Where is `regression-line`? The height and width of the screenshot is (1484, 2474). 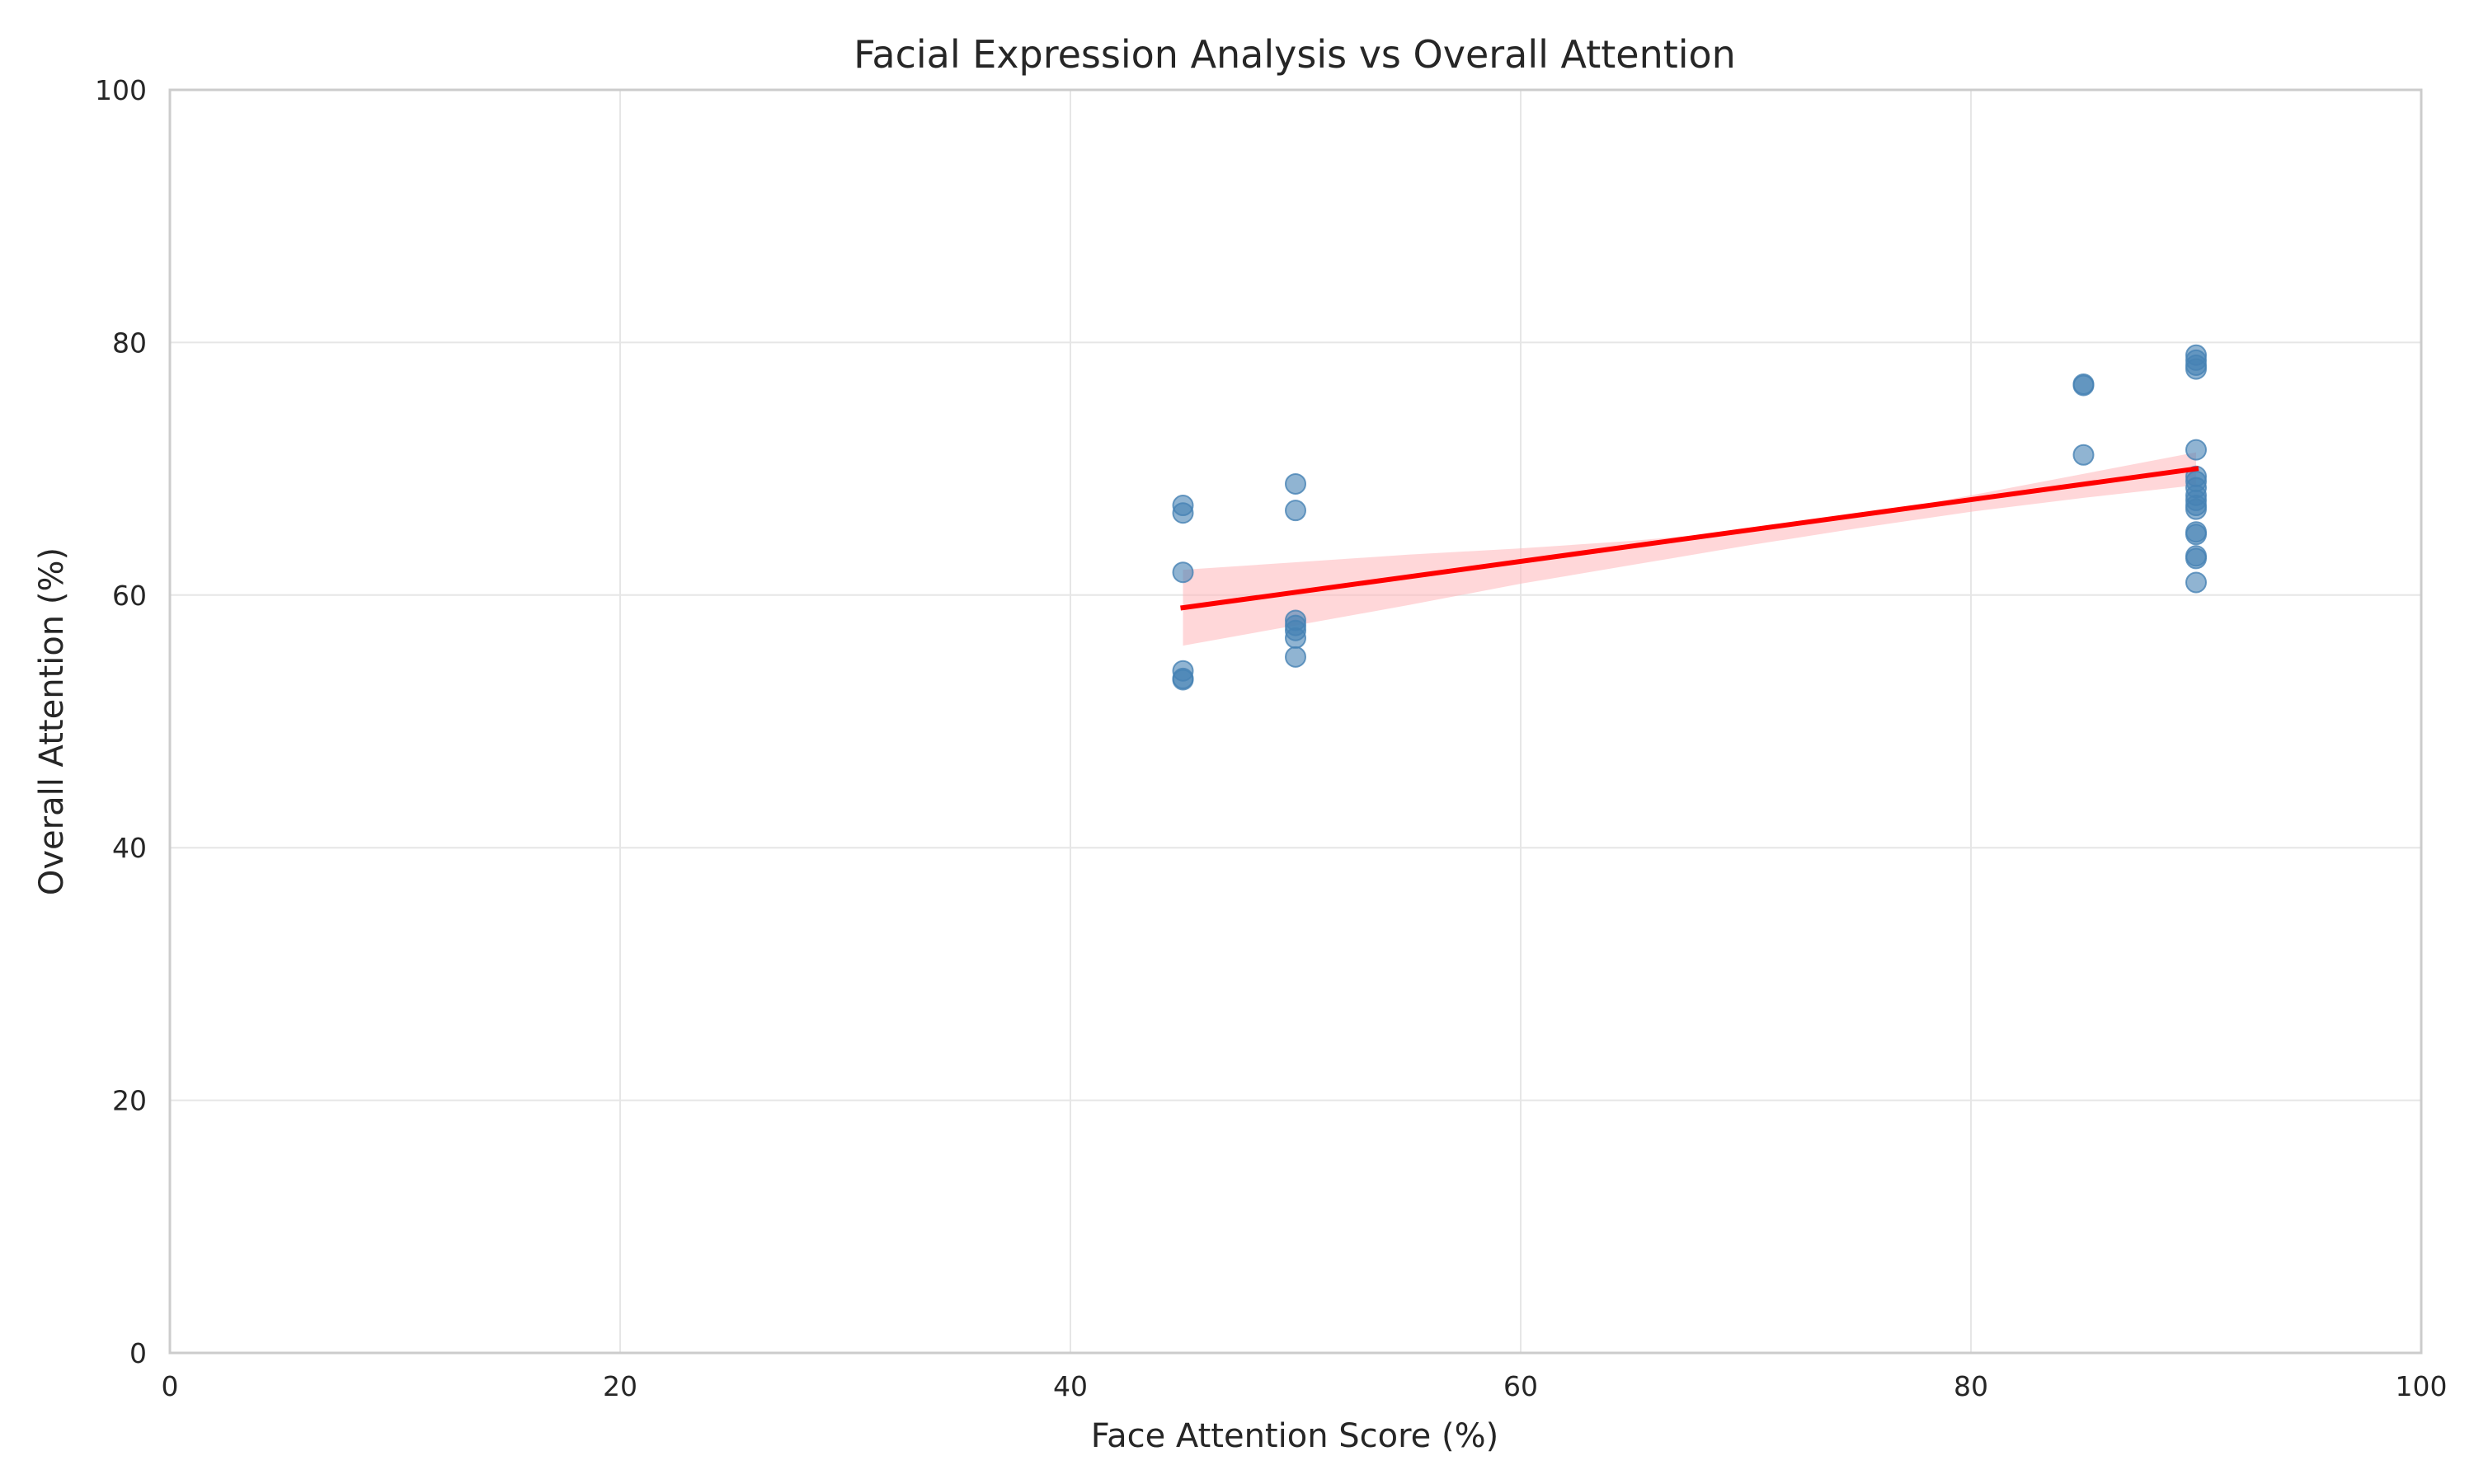 regression-line is located at coordinates (1689, 538).